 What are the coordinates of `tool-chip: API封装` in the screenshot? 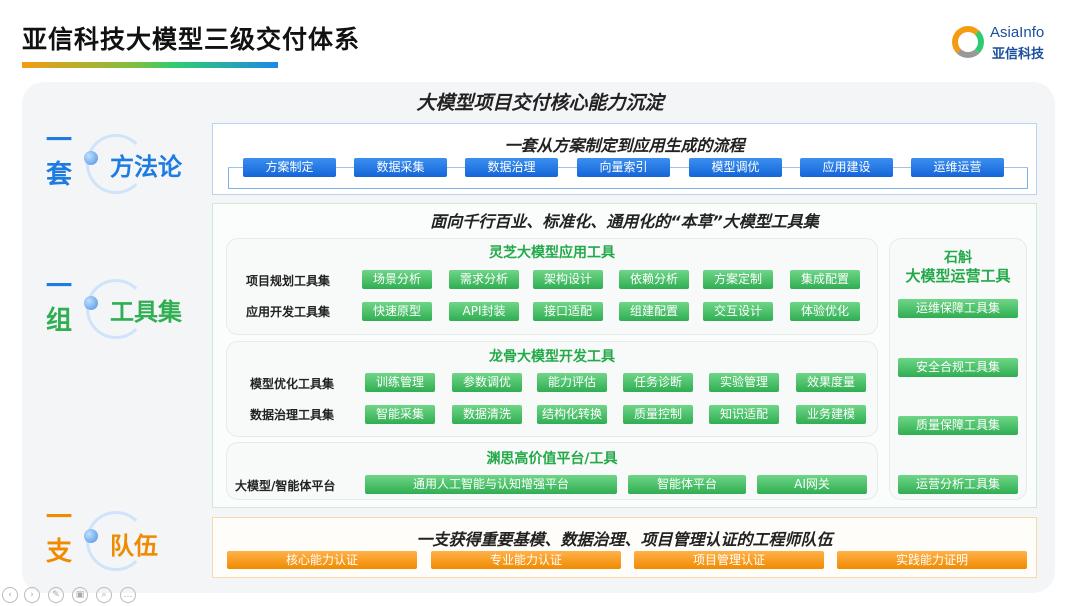 It's located at (484, 311).